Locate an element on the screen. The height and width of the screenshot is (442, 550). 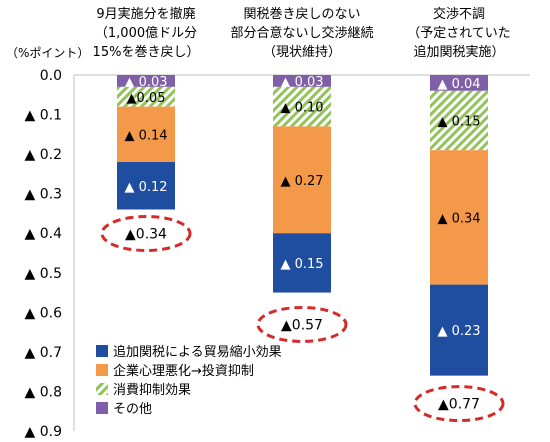
total-label: ▲0.34 is located at coordinates (146, 234).